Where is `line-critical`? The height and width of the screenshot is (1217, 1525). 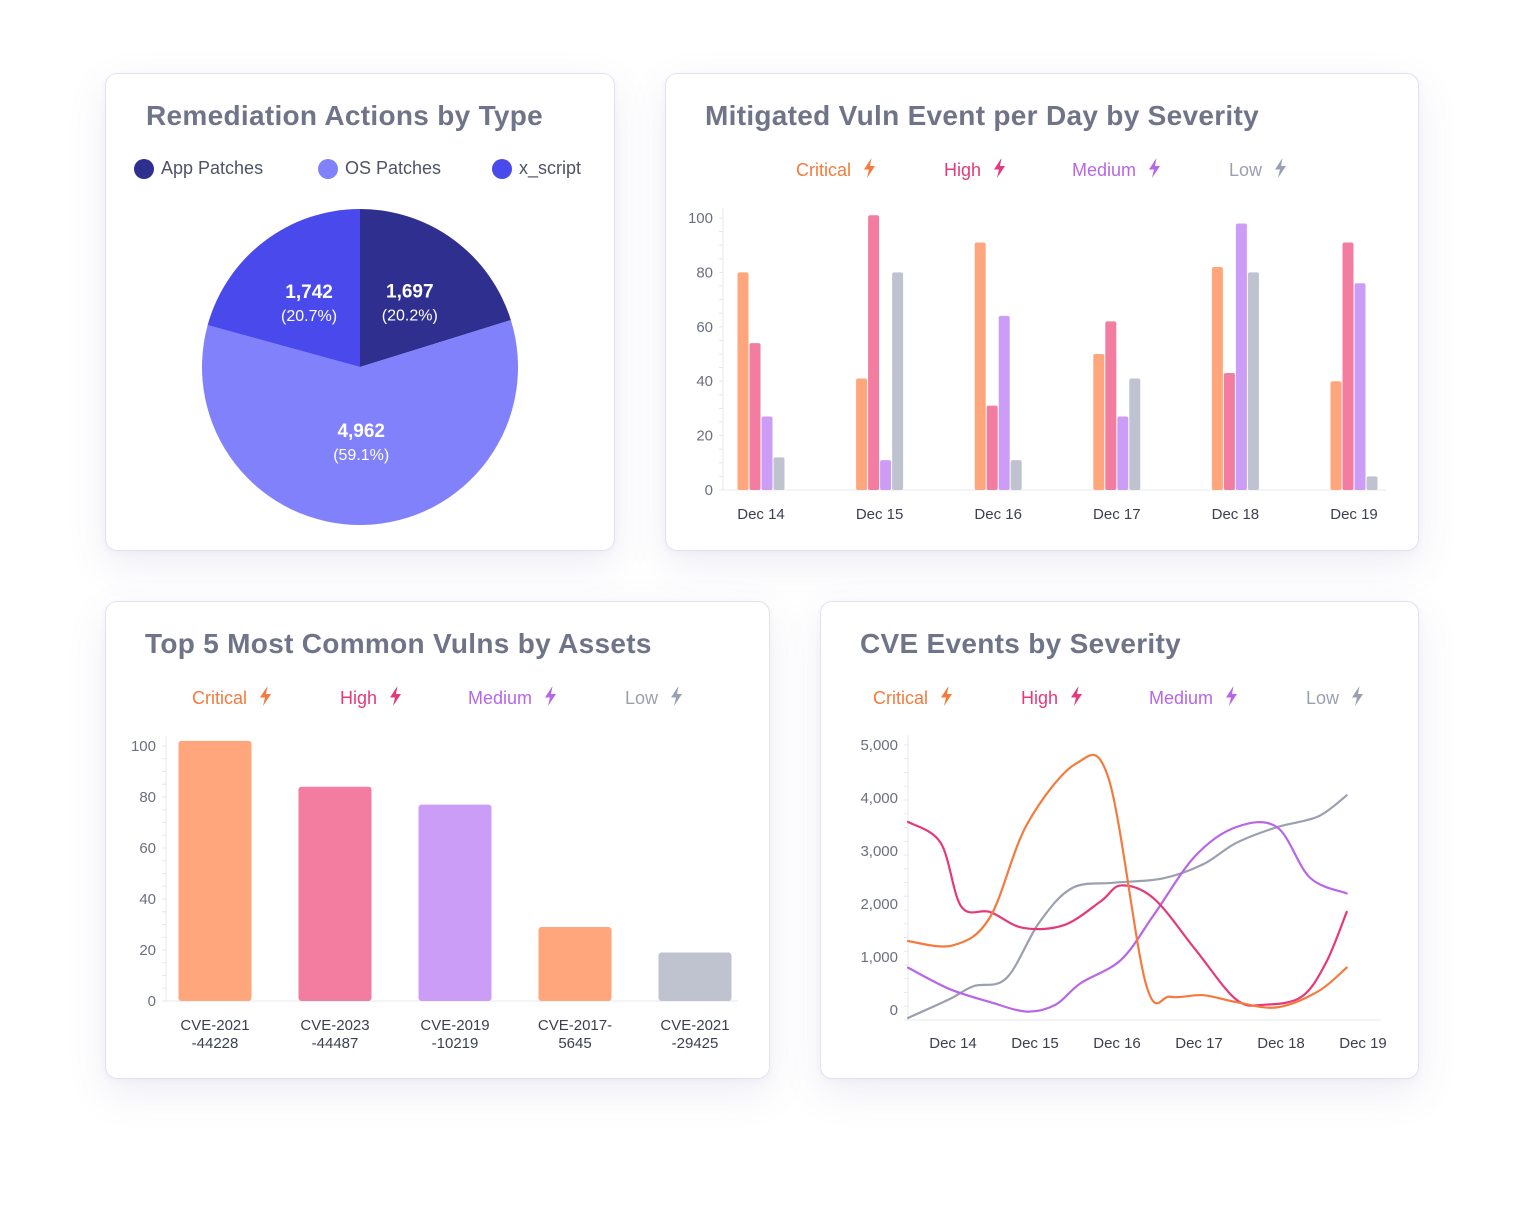 line-critical is located at coordinates (1127, 881).